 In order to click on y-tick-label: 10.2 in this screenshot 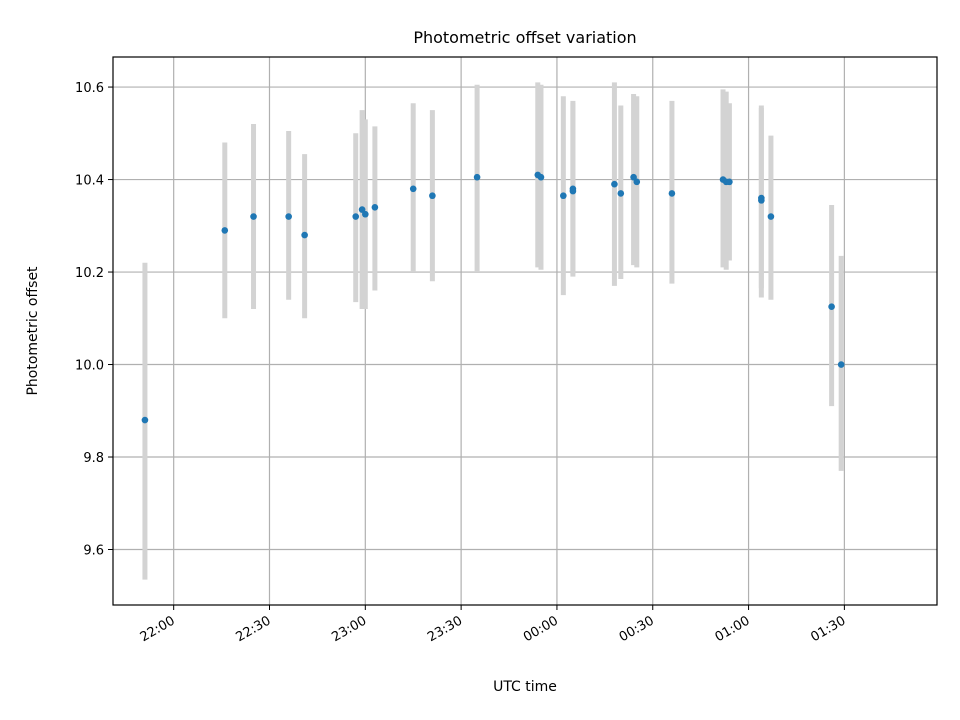, I will do `click(89, 273)`.